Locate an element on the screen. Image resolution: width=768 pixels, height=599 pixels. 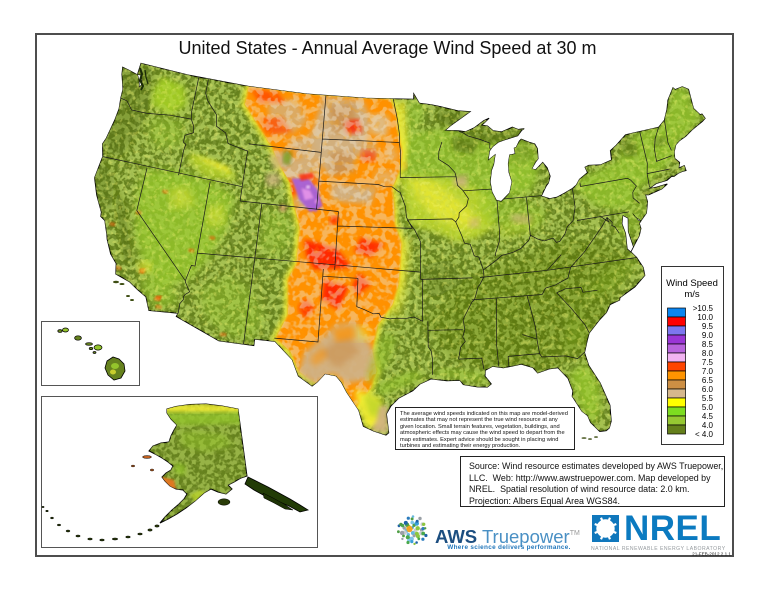
svg-text: 5.0 is located at coordinates (708, 407).